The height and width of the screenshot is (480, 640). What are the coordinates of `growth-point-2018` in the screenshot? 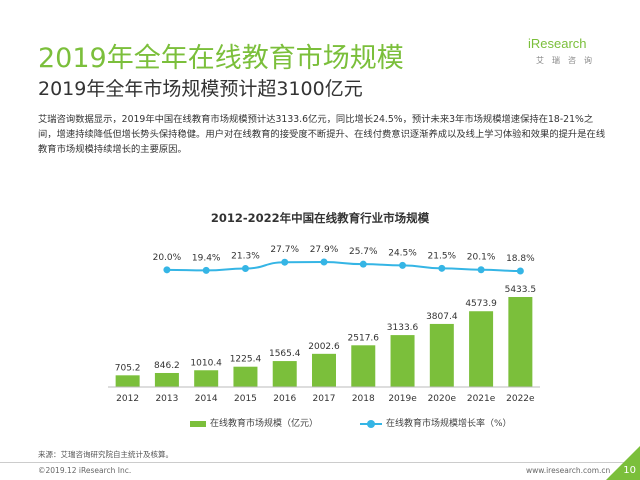 It's located at (363, 264).